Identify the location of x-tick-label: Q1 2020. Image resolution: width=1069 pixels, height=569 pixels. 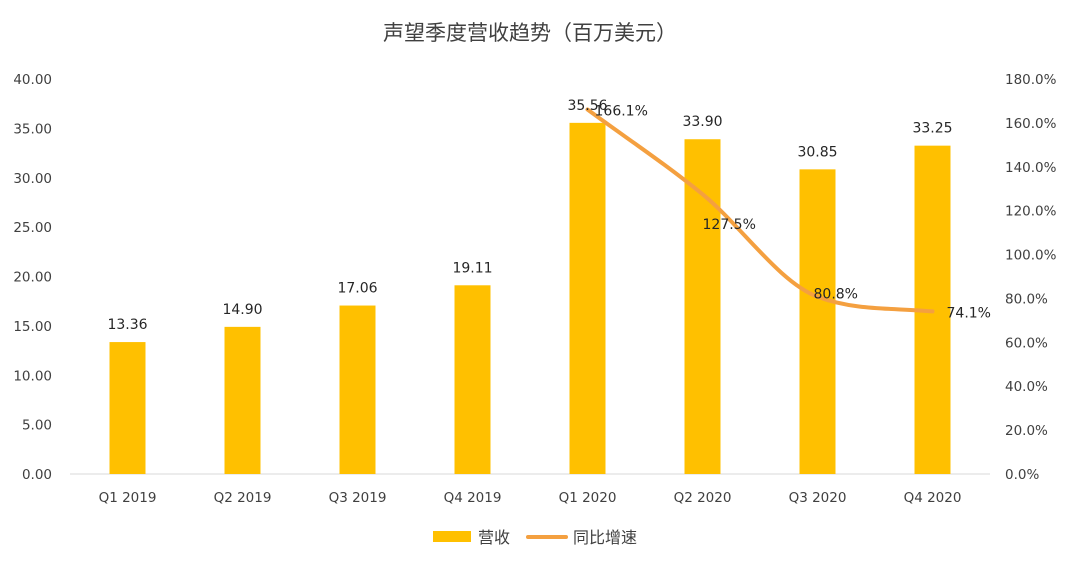
(588, 498).